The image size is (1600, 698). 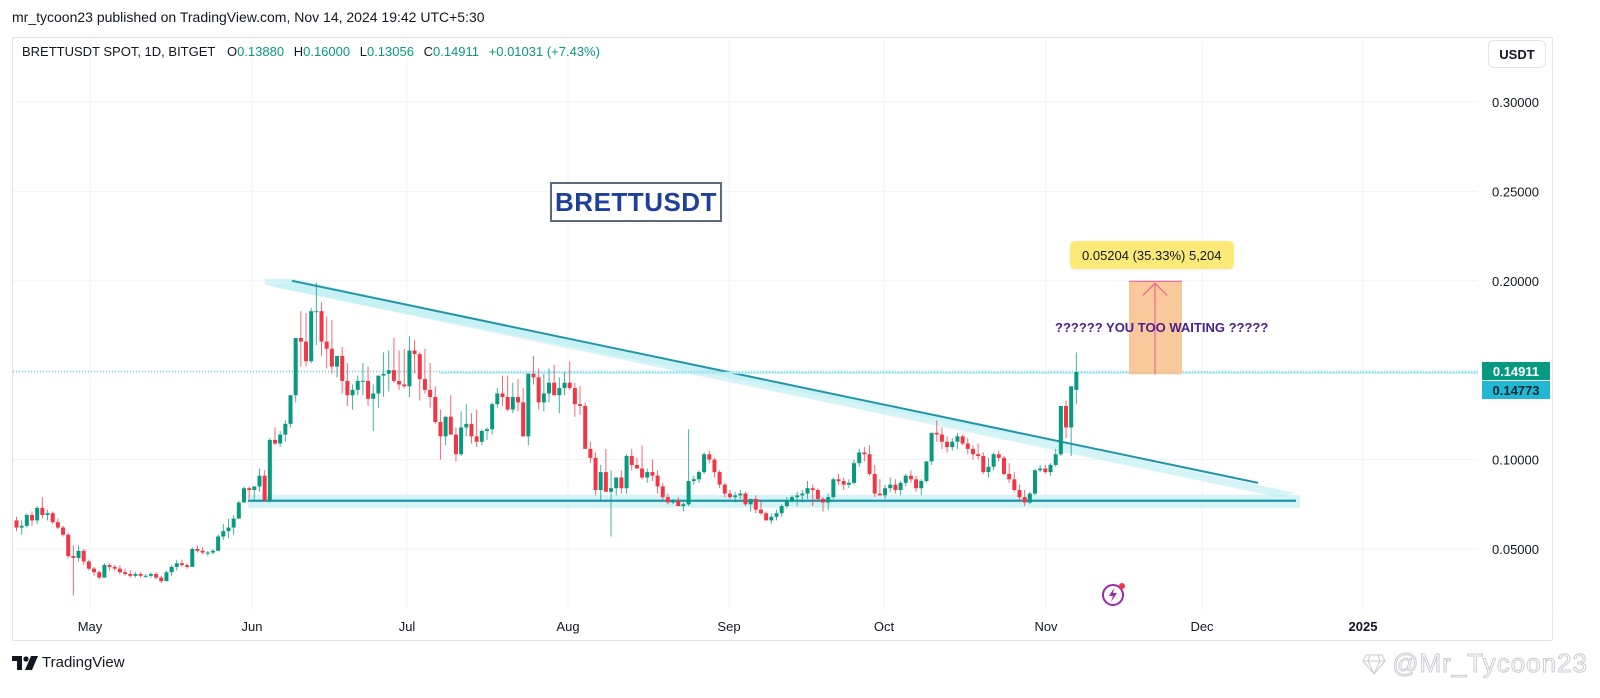 What do you see at coordinates (1515, 326) in the screenshot?
I see `price-axis: 0.30000 0.25000 0.20000 0.10000 0.05000` at bounding box center [1515, 326].